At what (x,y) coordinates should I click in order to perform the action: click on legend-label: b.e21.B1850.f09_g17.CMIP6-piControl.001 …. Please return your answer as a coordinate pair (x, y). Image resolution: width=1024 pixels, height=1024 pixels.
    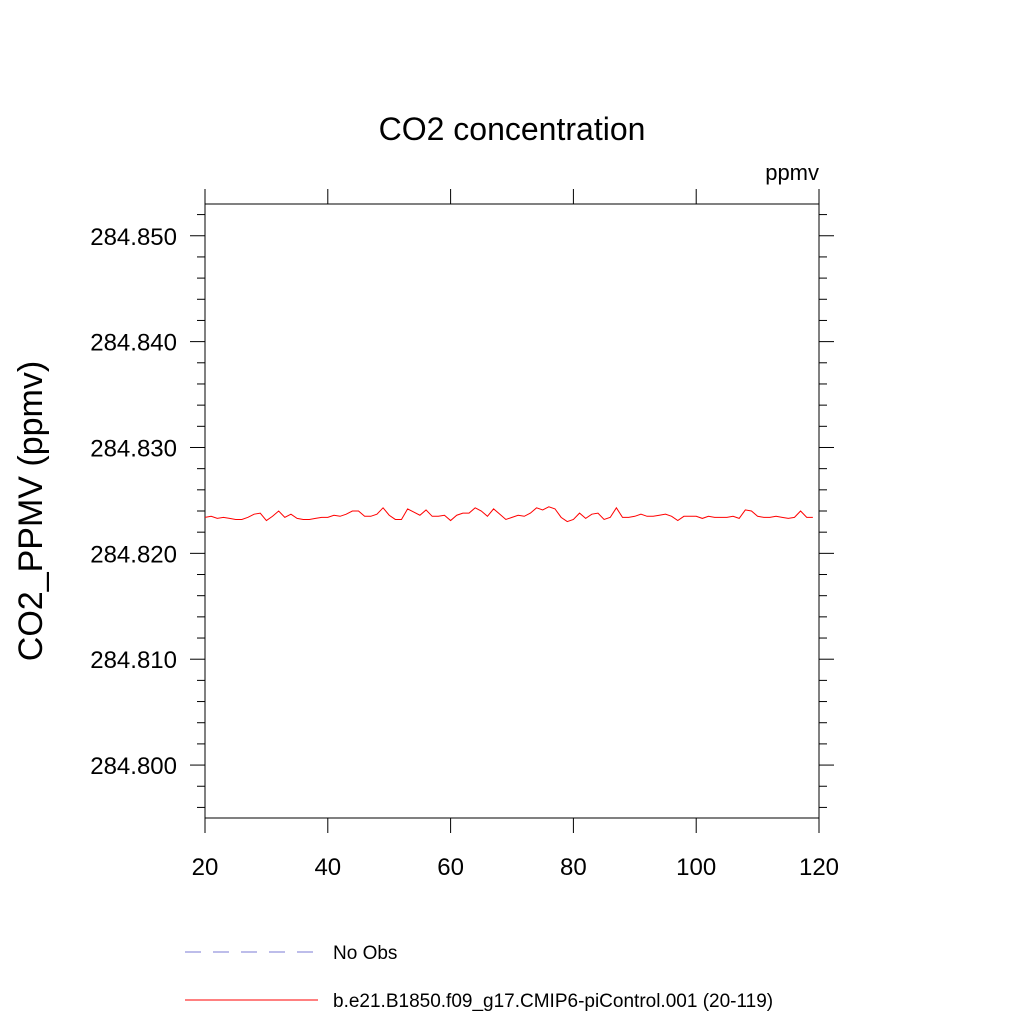
    Looking at the image, I should click on (553, 1001).